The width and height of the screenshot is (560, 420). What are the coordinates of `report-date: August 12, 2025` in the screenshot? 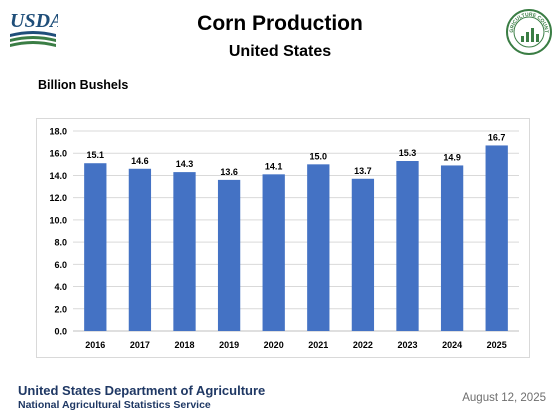 It's located at (504, 398).